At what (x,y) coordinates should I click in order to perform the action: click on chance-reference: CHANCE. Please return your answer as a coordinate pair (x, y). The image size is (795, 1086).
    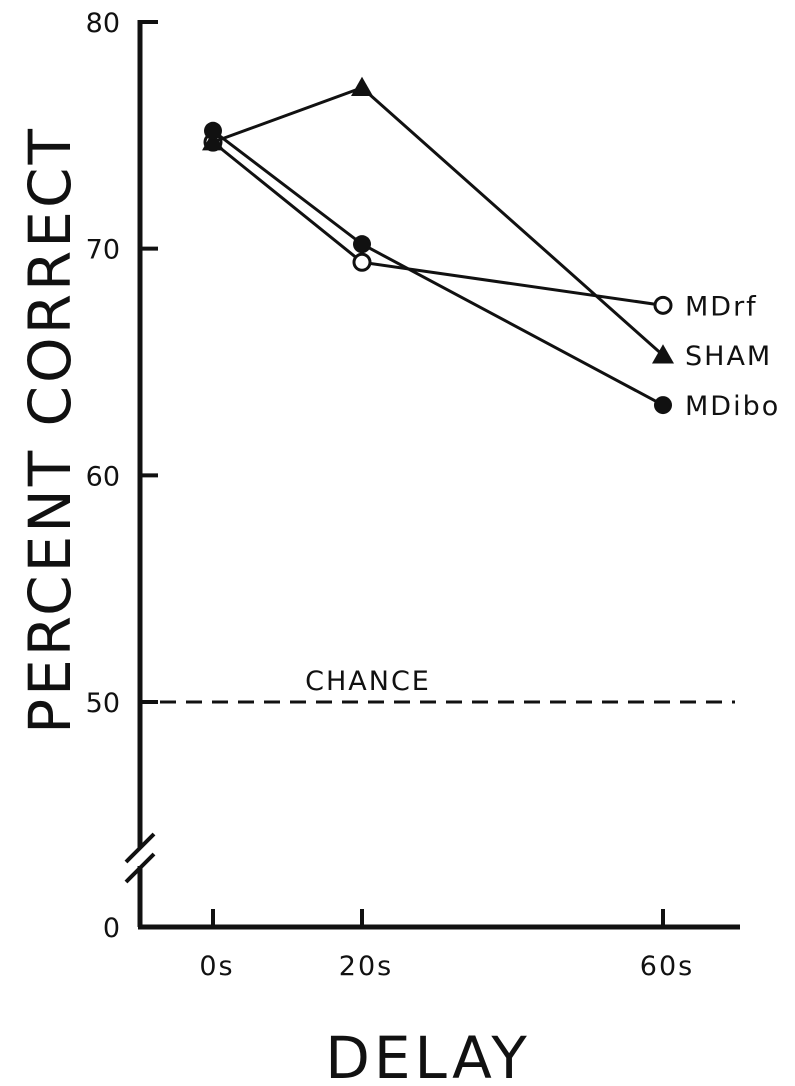
    Looking at the image, I should click on (447, 685).